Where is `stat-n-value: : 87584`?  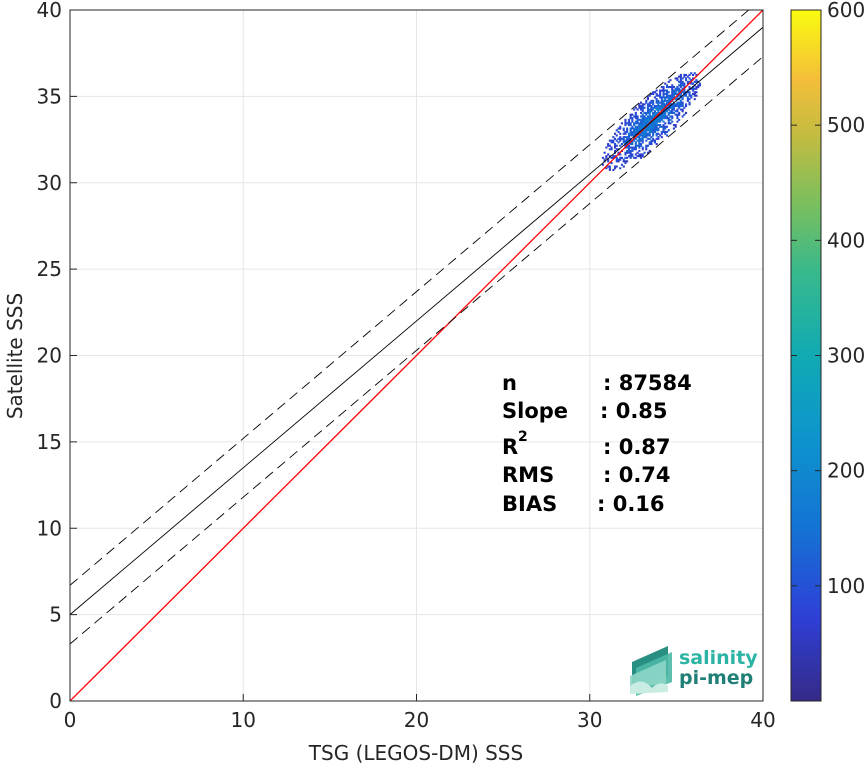
stat-n-value: : 87584 is located at coordinates (647, 383).